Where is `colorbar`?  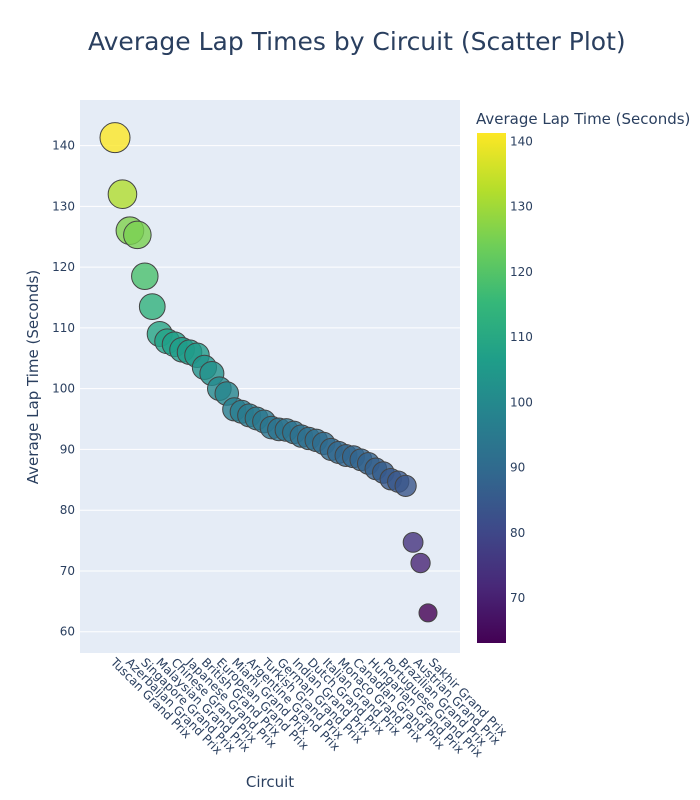 colorbar is located at coordinates (491, 388).